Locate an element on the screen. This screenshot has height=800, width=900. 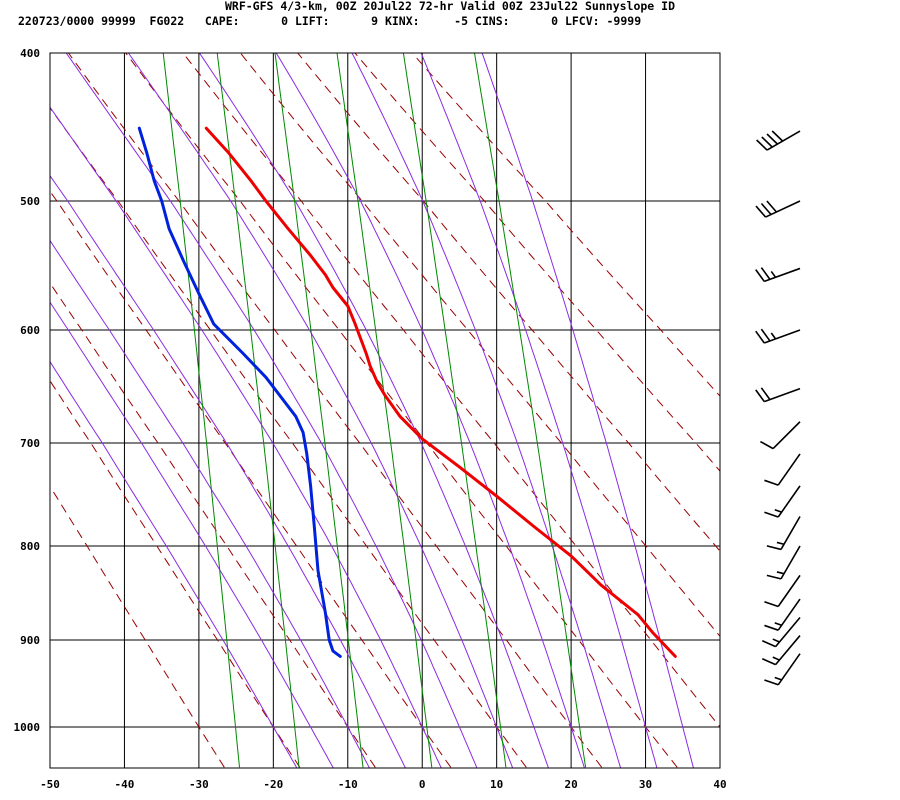
x-tick-label: -50 is located at coordinates (50, 784).